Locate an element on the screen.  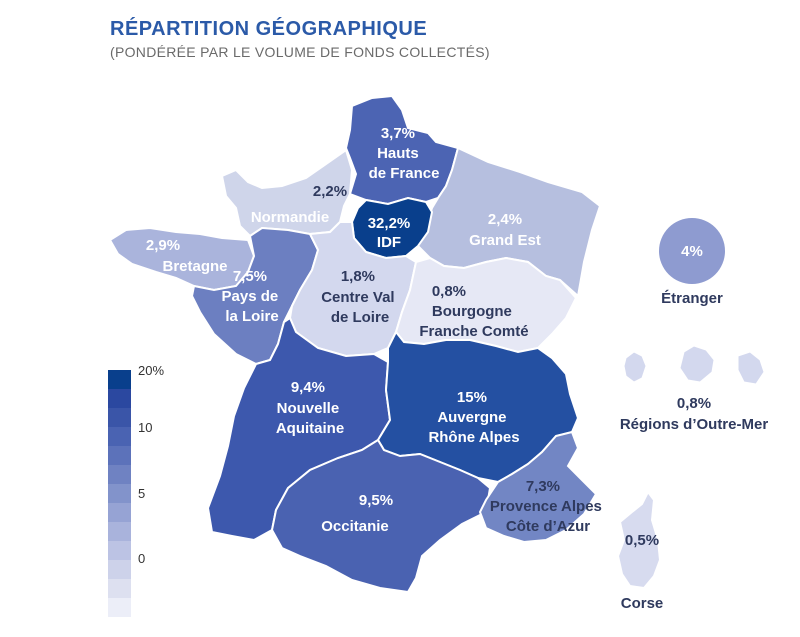
region-corse is located at coordinates (639, 540).